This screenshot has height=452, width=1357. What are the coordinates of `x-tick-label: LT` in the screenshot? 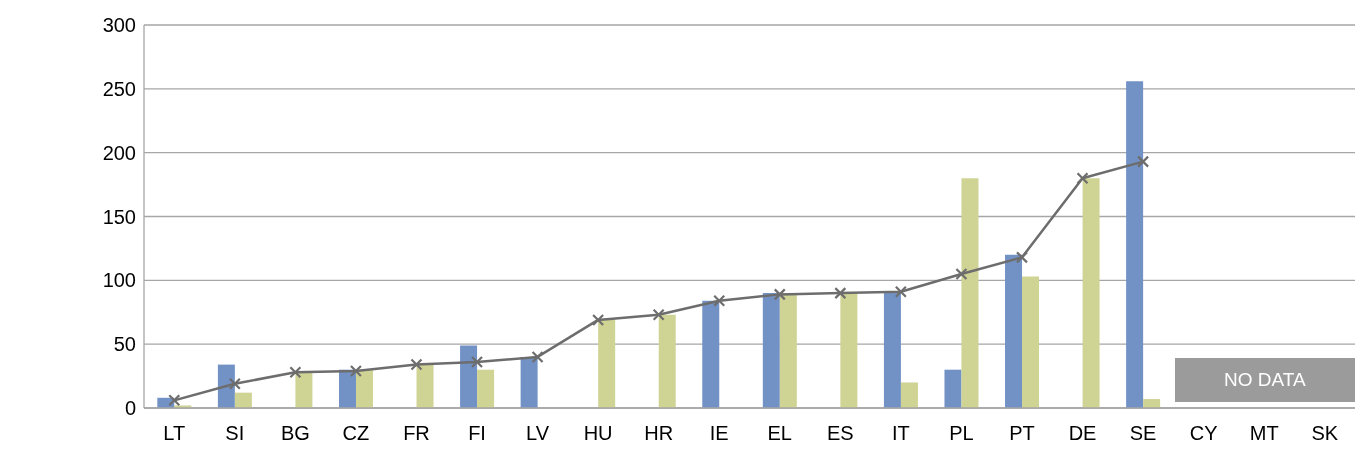 It's located at (174, 433).